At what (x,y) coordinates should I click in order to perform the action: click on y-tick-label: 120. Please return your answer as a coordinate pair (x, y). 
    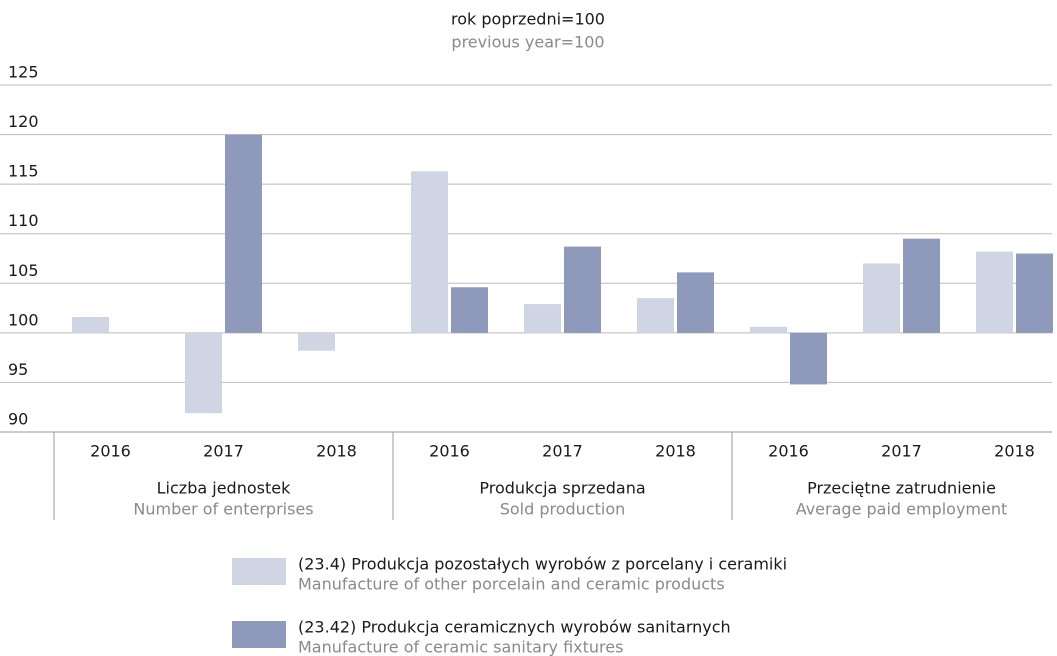
    Looking at the image, I should click on (23, 121).